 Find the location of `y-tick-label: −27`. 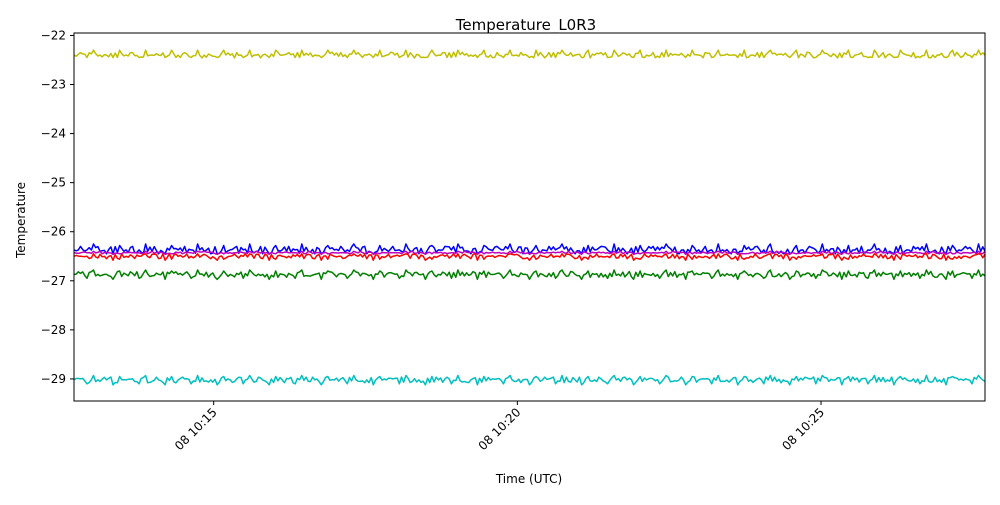

y-tick-label: −27 is located at coordinates (53, 281).